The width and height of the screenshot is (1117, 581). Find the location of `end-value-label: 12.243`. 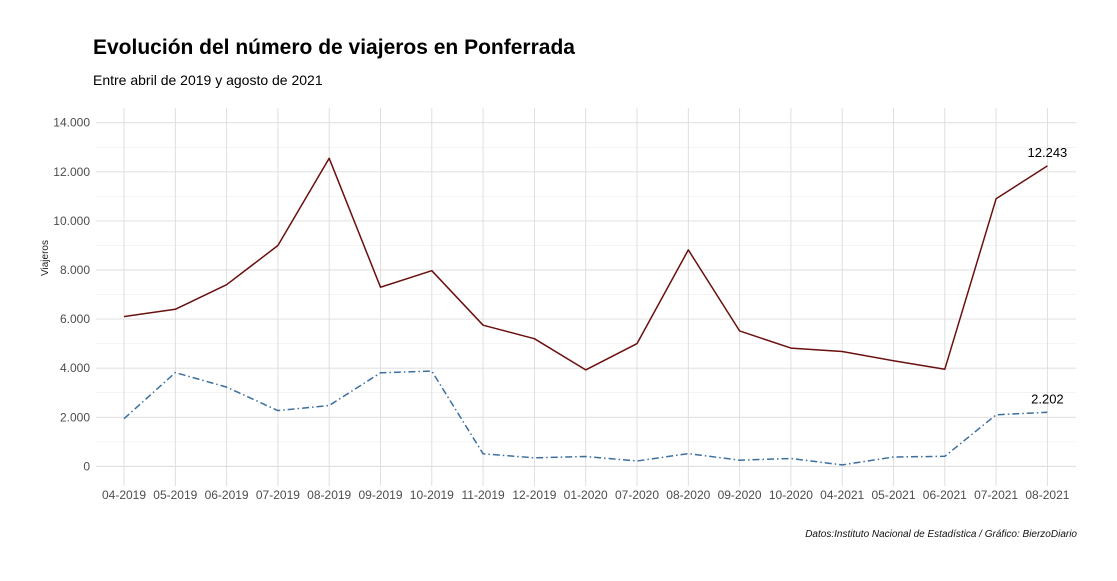

end-value-label: 12.243 is located at coordinates (1048, 152).